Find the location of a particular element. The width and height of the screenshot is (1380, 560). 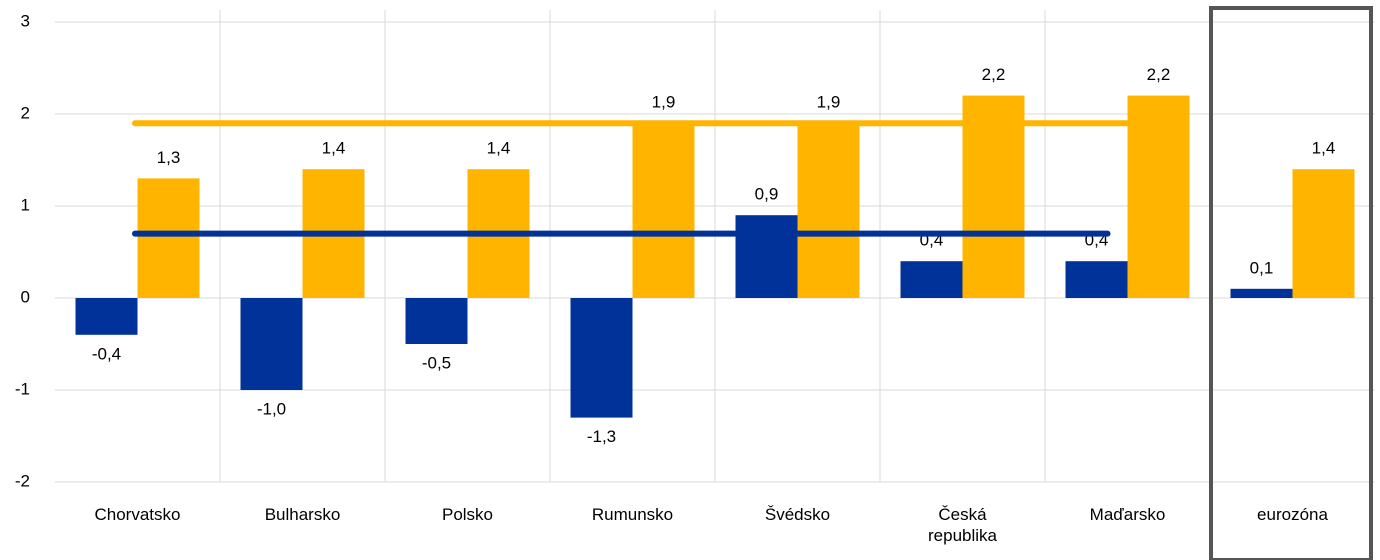

value-label: 0,9 is located at coordinates (767, 194).